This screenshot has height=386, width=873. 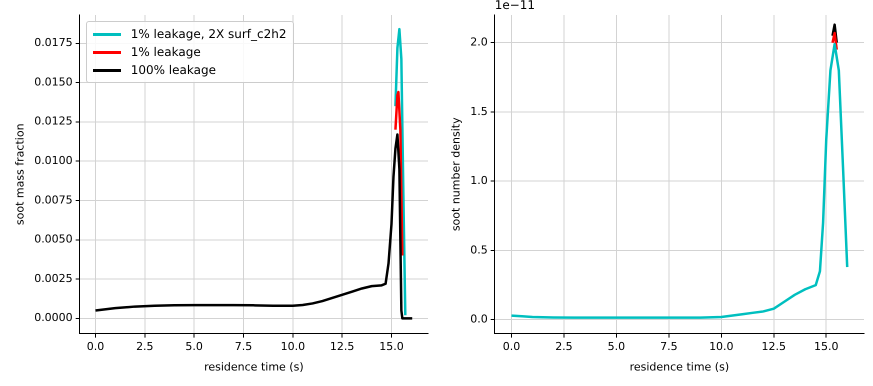 What do you see at coordinates (455, 174) in the screenshot?
I see `y-axis-title: soot number density` at bounding box center [455, 174].